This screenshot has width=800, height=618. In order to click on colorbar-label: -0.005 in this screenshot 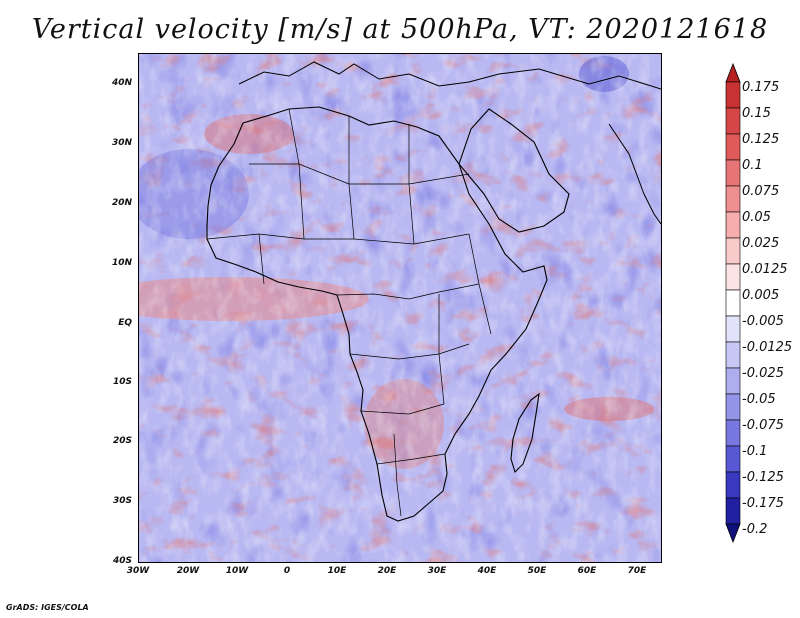, I will do `click(763, 321)`.